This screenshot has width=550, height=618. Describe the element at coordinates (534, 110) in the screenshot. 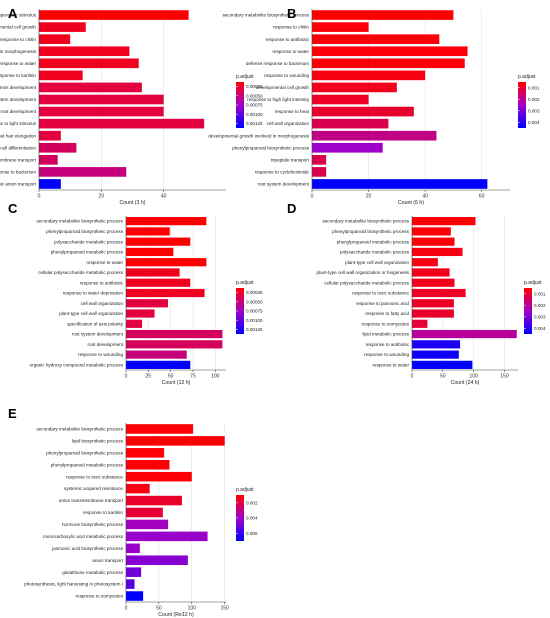

I see `legend-tick-label: 0.003` at that location.